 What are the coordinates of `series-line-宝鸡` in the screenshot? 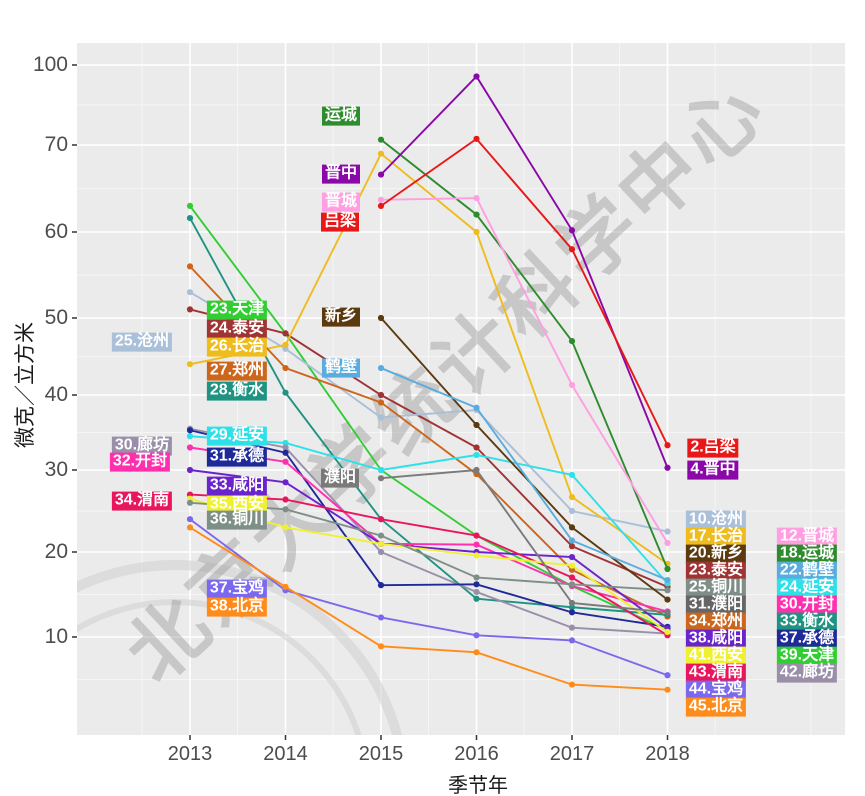 It's located at (428, 597).